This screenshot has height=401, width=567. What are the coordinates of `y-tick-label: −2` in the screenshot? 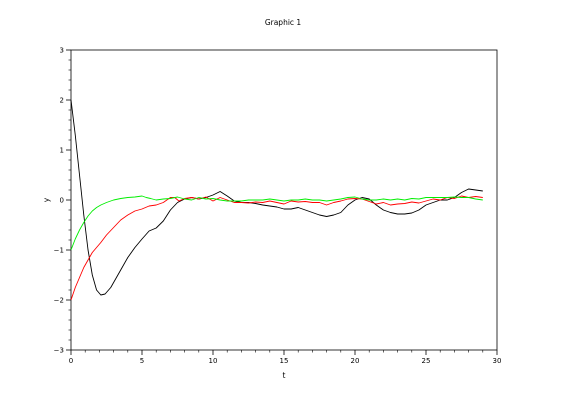 It's located at (59, 301).